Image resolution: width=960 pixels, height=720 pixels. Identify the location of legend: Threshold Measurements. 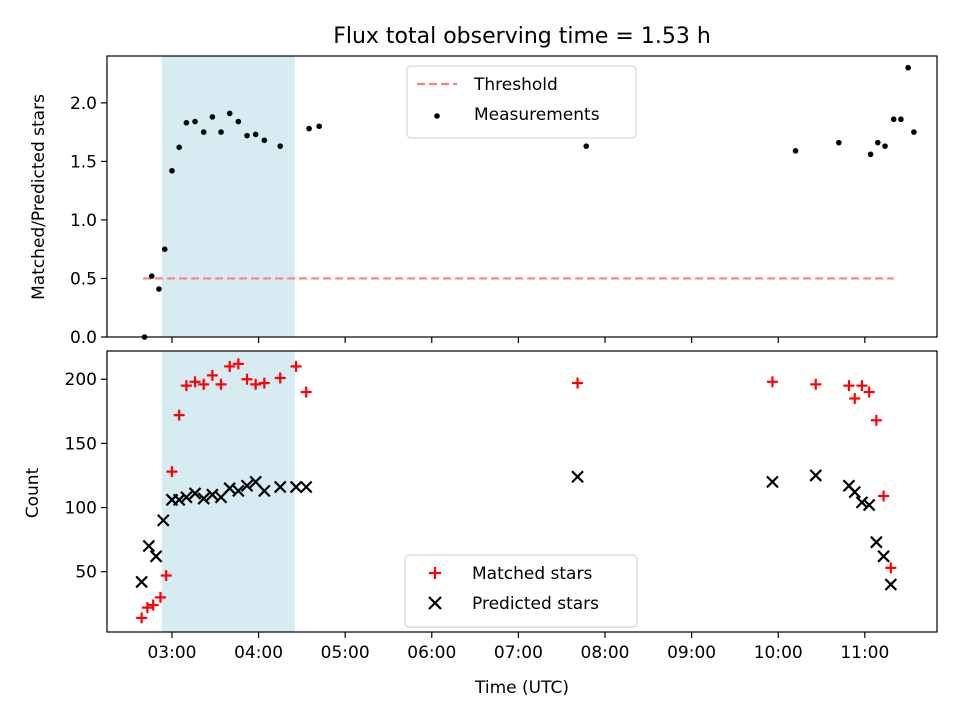
(521, 102).